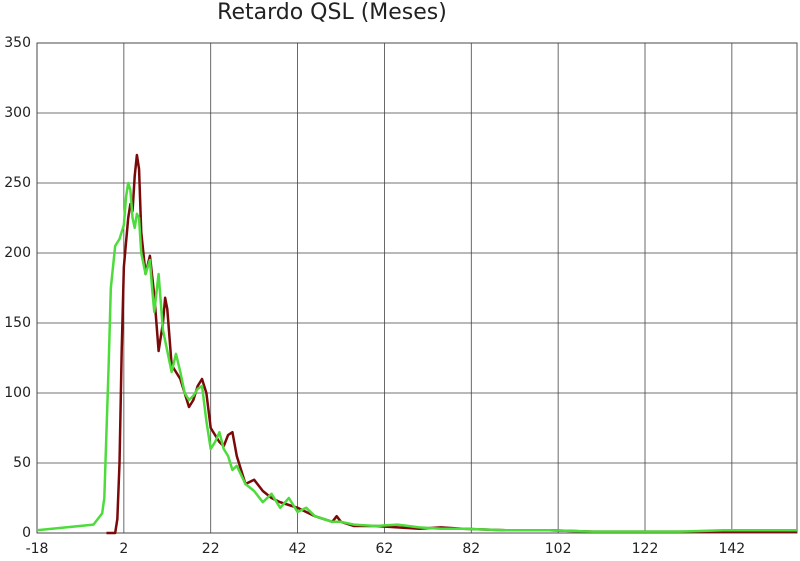 This screenshot has width=800, height=561. I want to click on x-tick-label: 142, so click(731, 549).